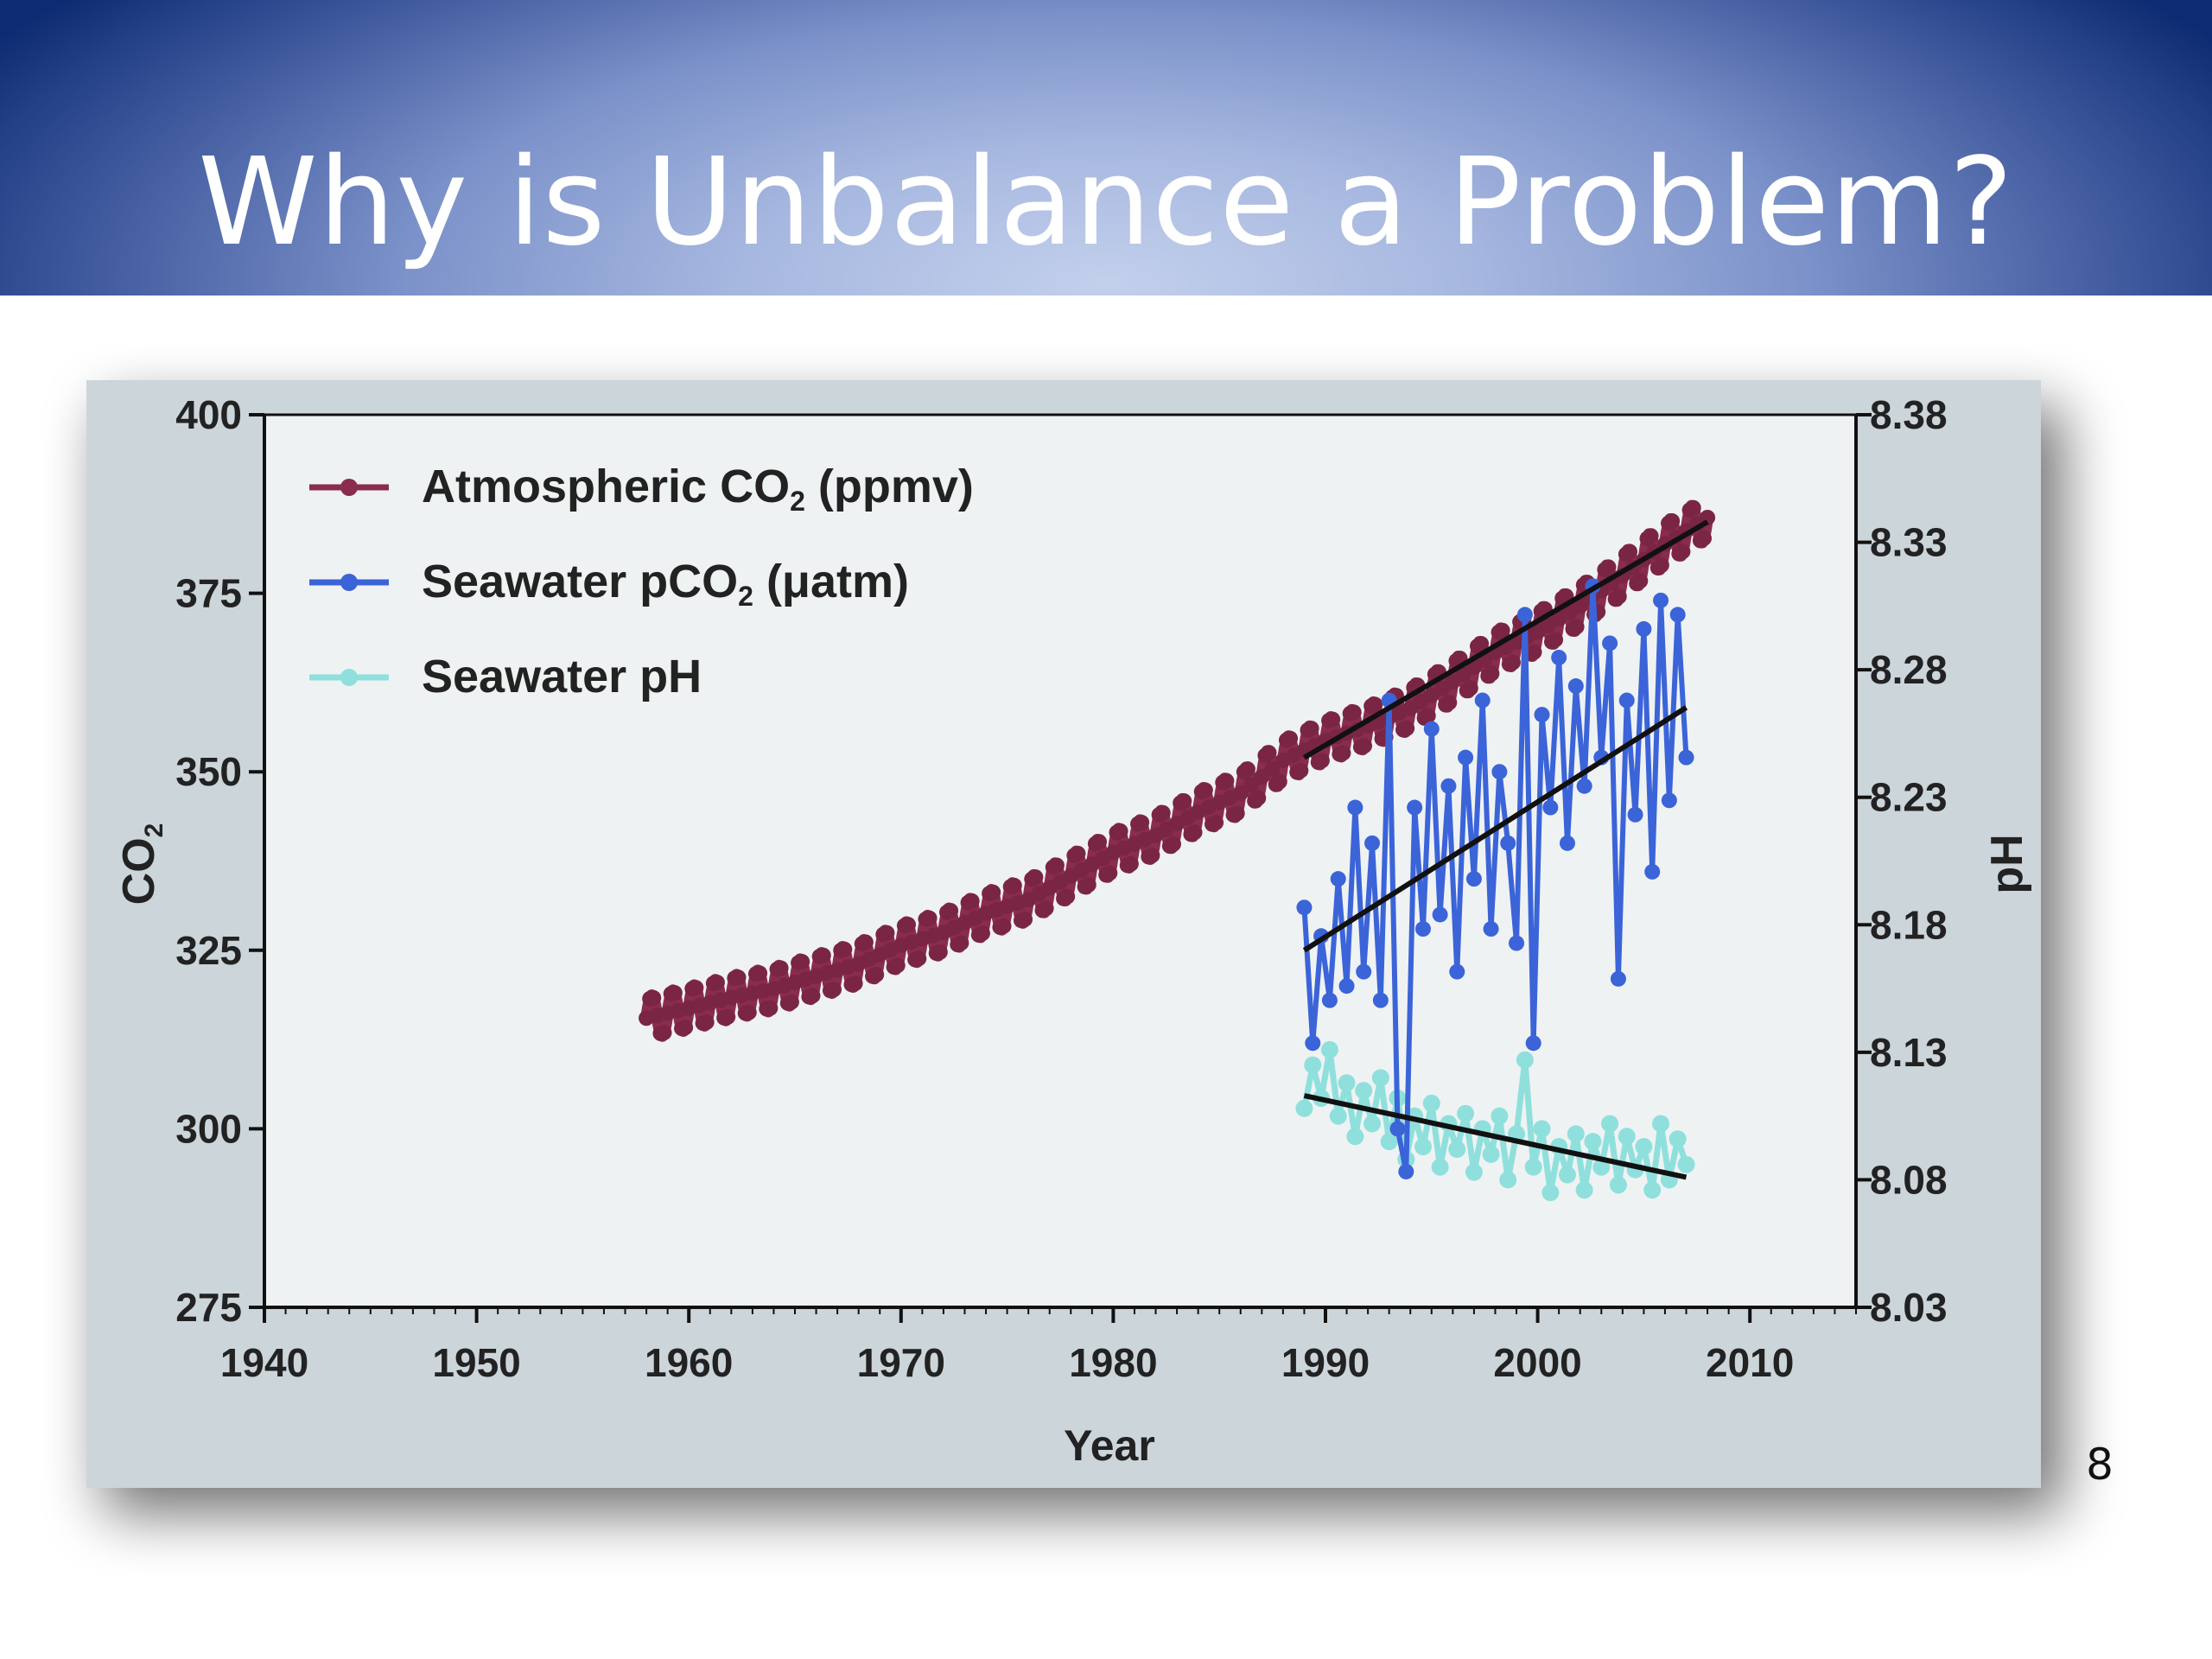  What do you see at coordinates (1909, 1179) in the screenshot?
I see `y-right-tick-label: 8.08` at bounding box center [1909, 1179].